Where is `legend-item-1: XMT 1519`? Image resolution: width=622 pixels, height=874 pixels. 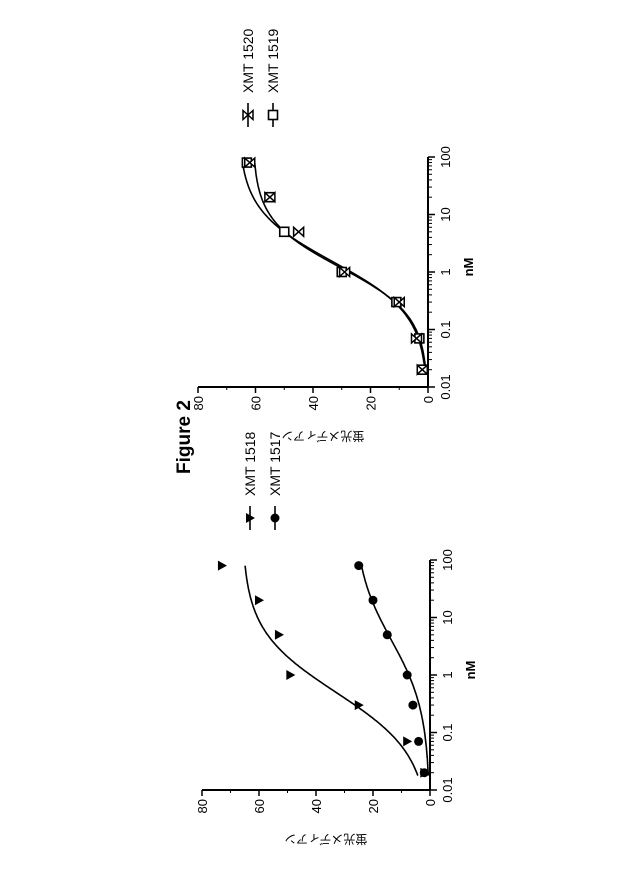 legend-item-1: XMT 1519 is located at coordinates (273, 77).